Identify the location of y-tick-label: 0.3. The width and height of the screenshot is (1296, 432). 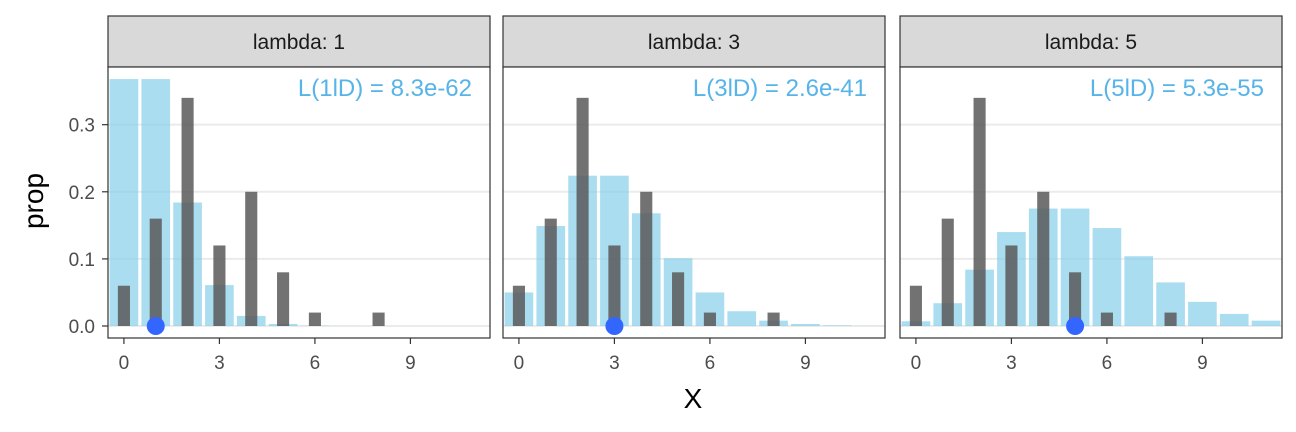
(82, 126).